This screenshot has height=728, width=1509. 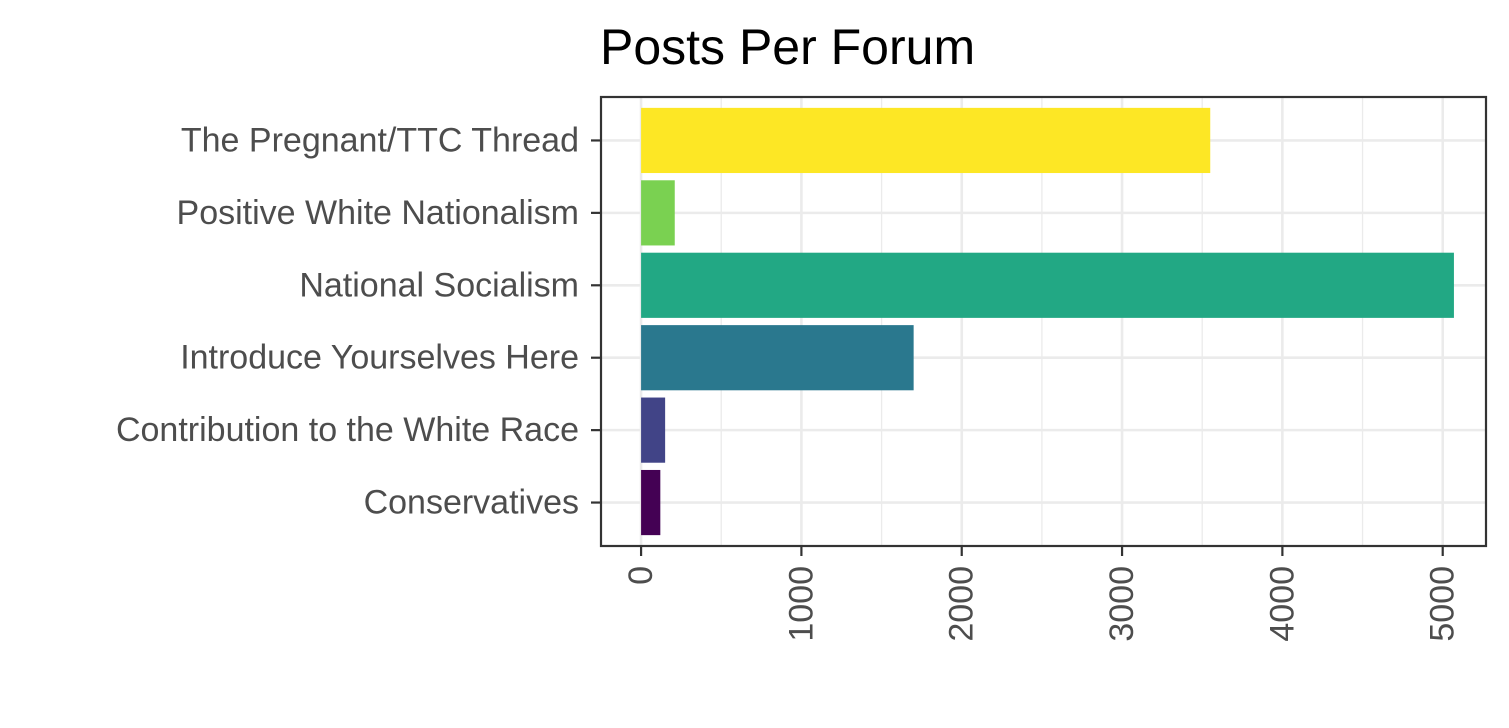 What do you see at coordinates (1443, 604) in the screenshot?
I see `x-tick-label: 5000` at bounding box center [1443, 604].